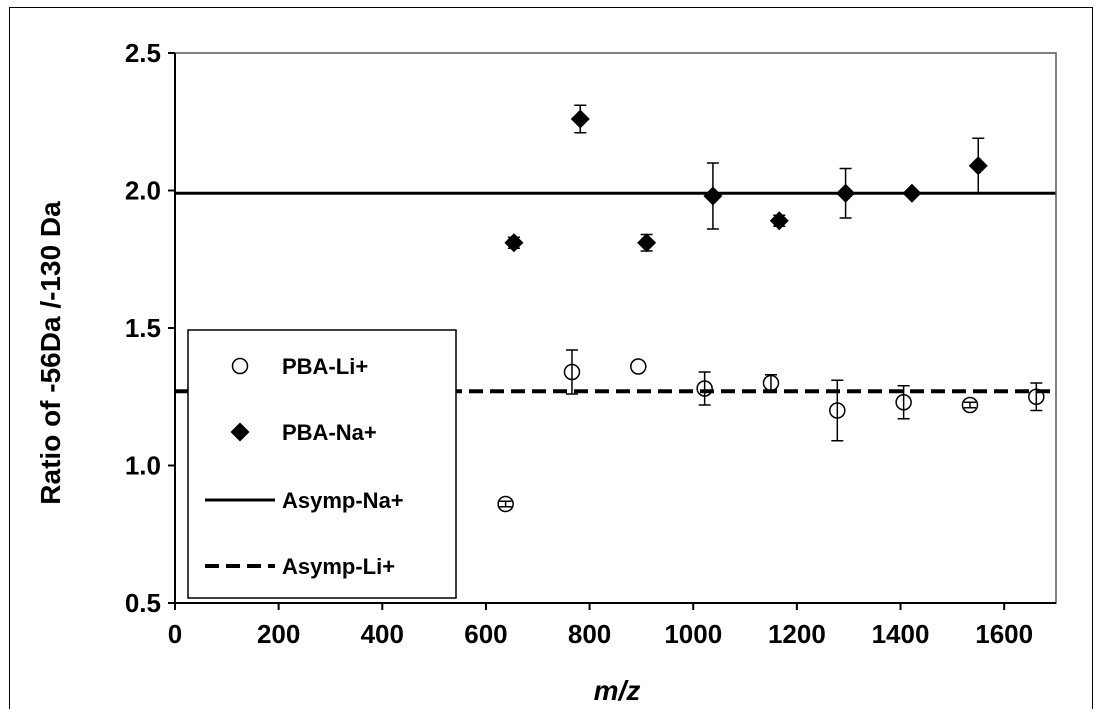  What do you see at coordinates (240, 366) in the screenshot?
I see `legend-marker-circle` at bounding box center [240, 366].